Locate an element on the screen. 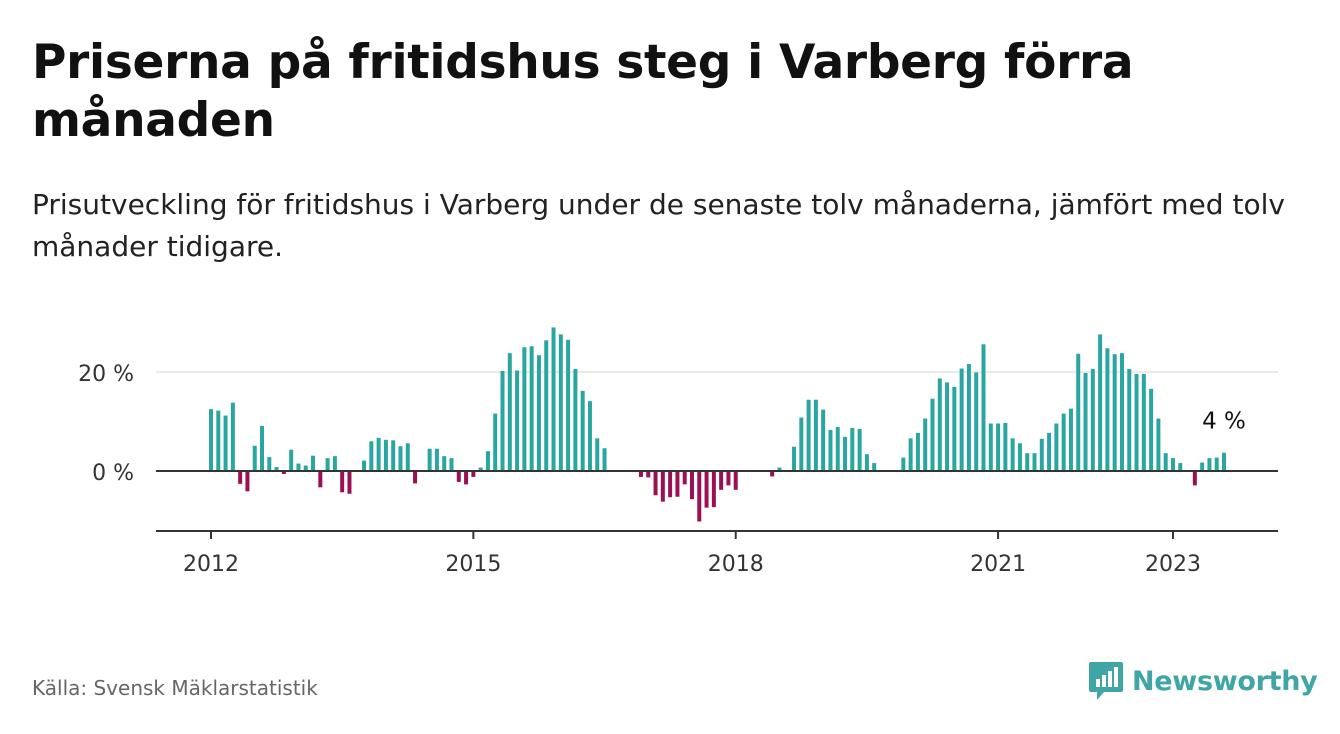 This screenshot has width=1340, height=734. y-tick-label: 0 % is located at coordinates (113, 473).